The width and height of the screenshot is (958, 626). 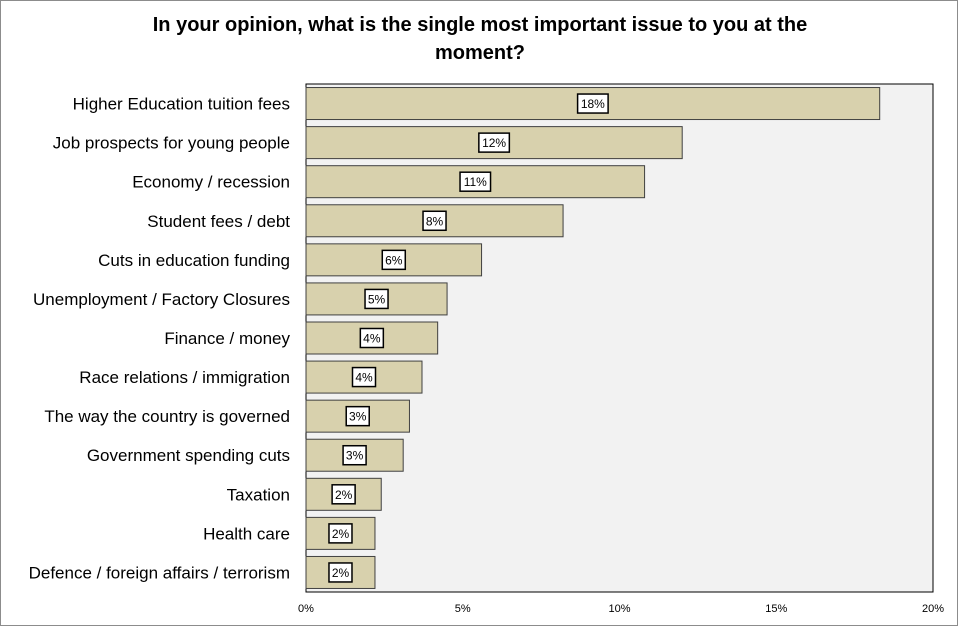 I want to click on x-tick-label: 20%, so click(x=933, y=609).